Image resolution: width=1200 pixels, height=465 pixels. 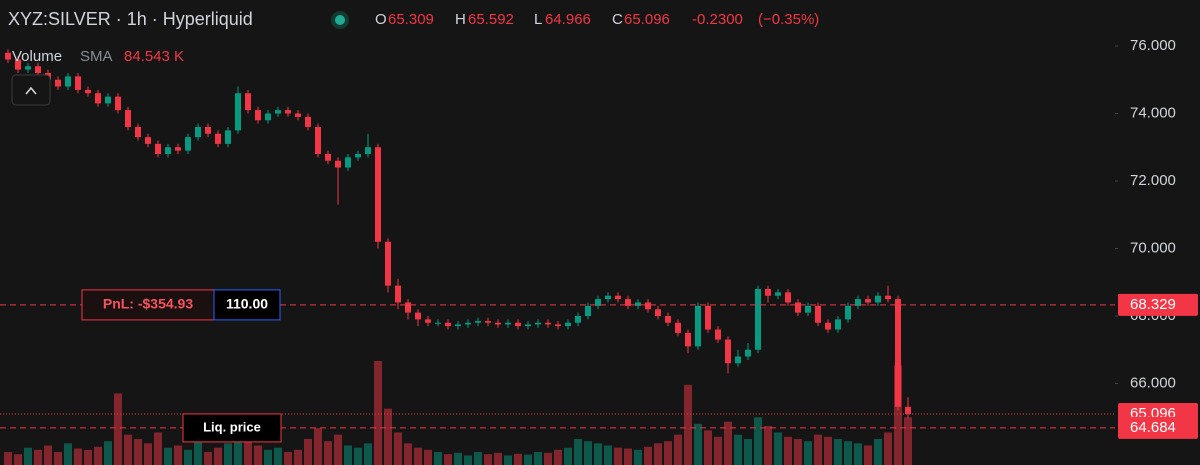 I want to click on collapse-button, so click(x=31, y=90).